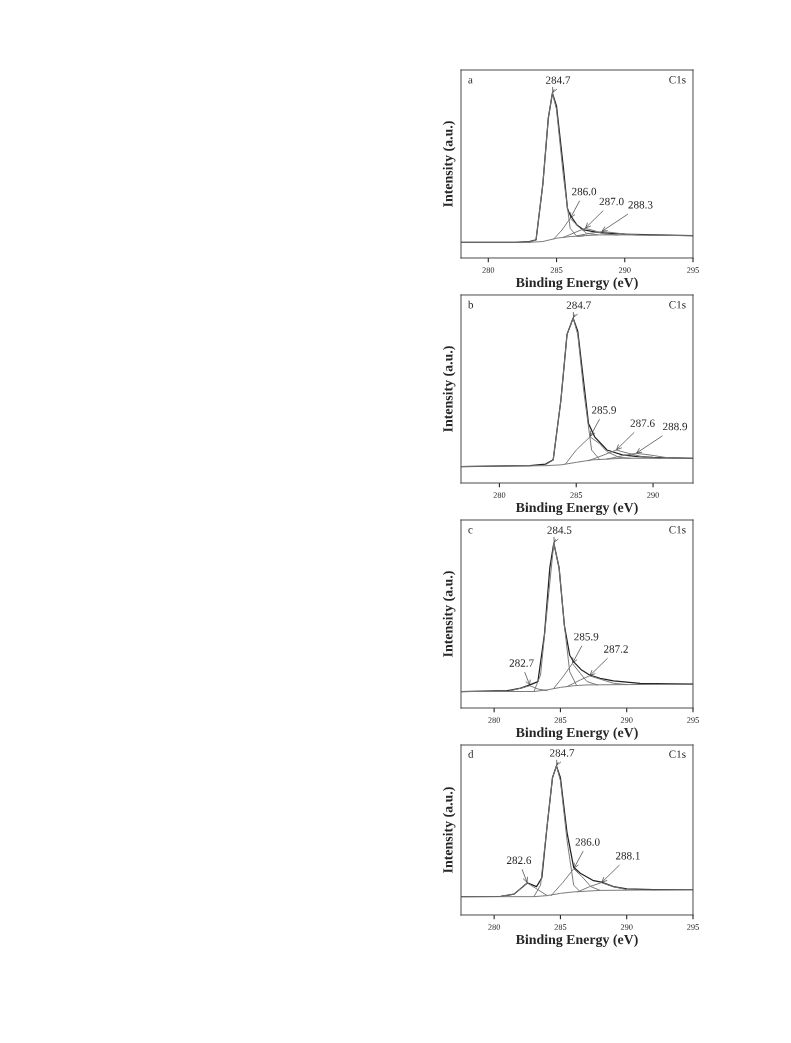 The image size is (791, 1043). What do you see at coordinates (519, 860) in the screenshot?
I see `annotation: 282.6` at bounding box center [519, 860].